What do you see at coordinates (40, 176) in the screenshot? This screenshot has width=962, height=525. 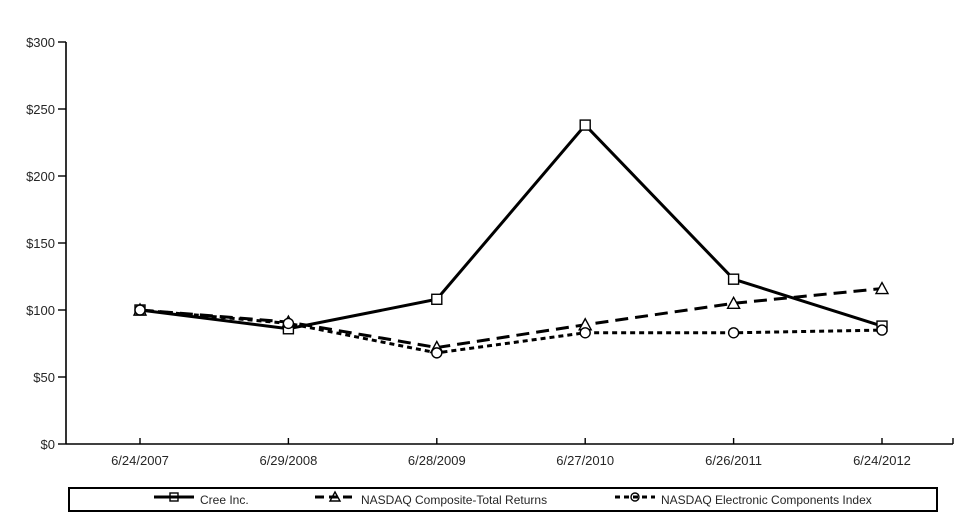 I see `y-tick-label: $200` at bounding box center [40, 176].